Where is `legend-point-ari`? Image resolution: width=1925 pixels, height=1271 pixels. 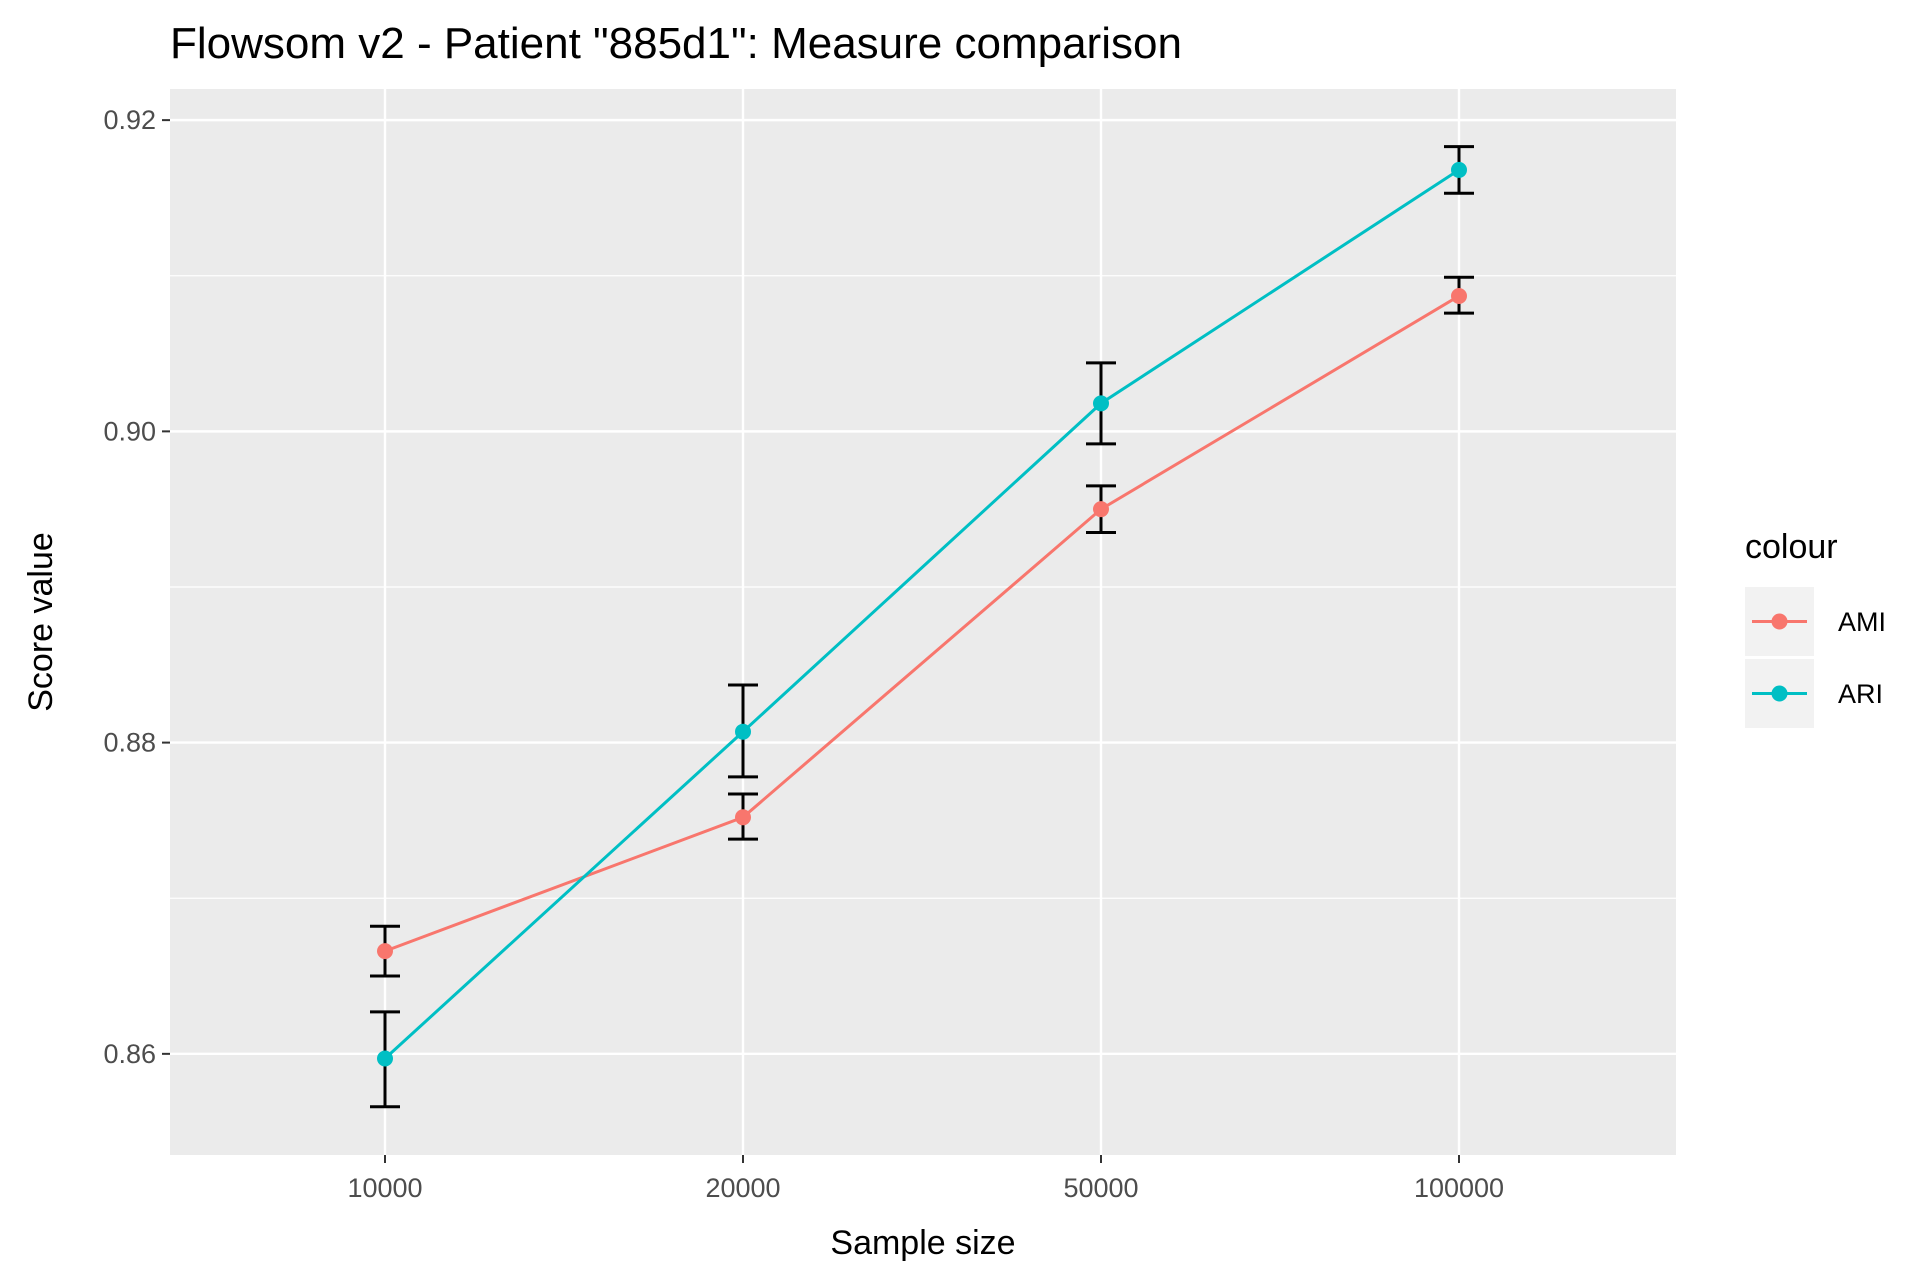
legend-point-ari is located at coordinates (1779, 693).